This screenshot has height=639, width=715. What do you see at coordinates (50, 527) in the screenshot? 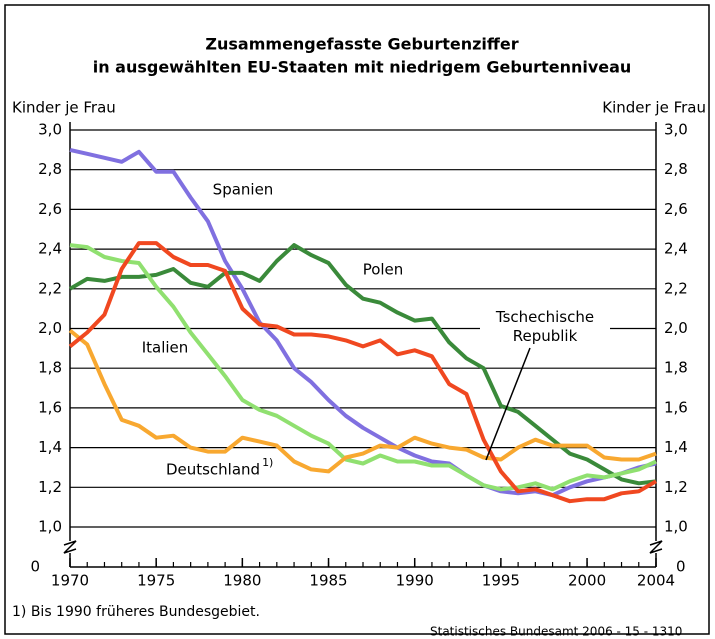
I see `y-tick-label: 1,0` at bounding box center [50, 527].